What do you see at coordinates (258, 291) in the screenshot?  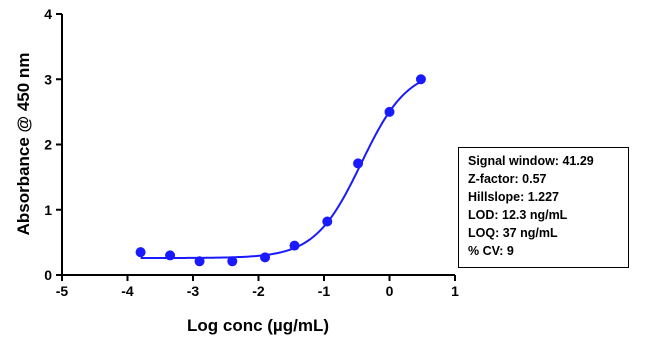 I see `x-tick-label: -2` at bounding box center [258, 291].